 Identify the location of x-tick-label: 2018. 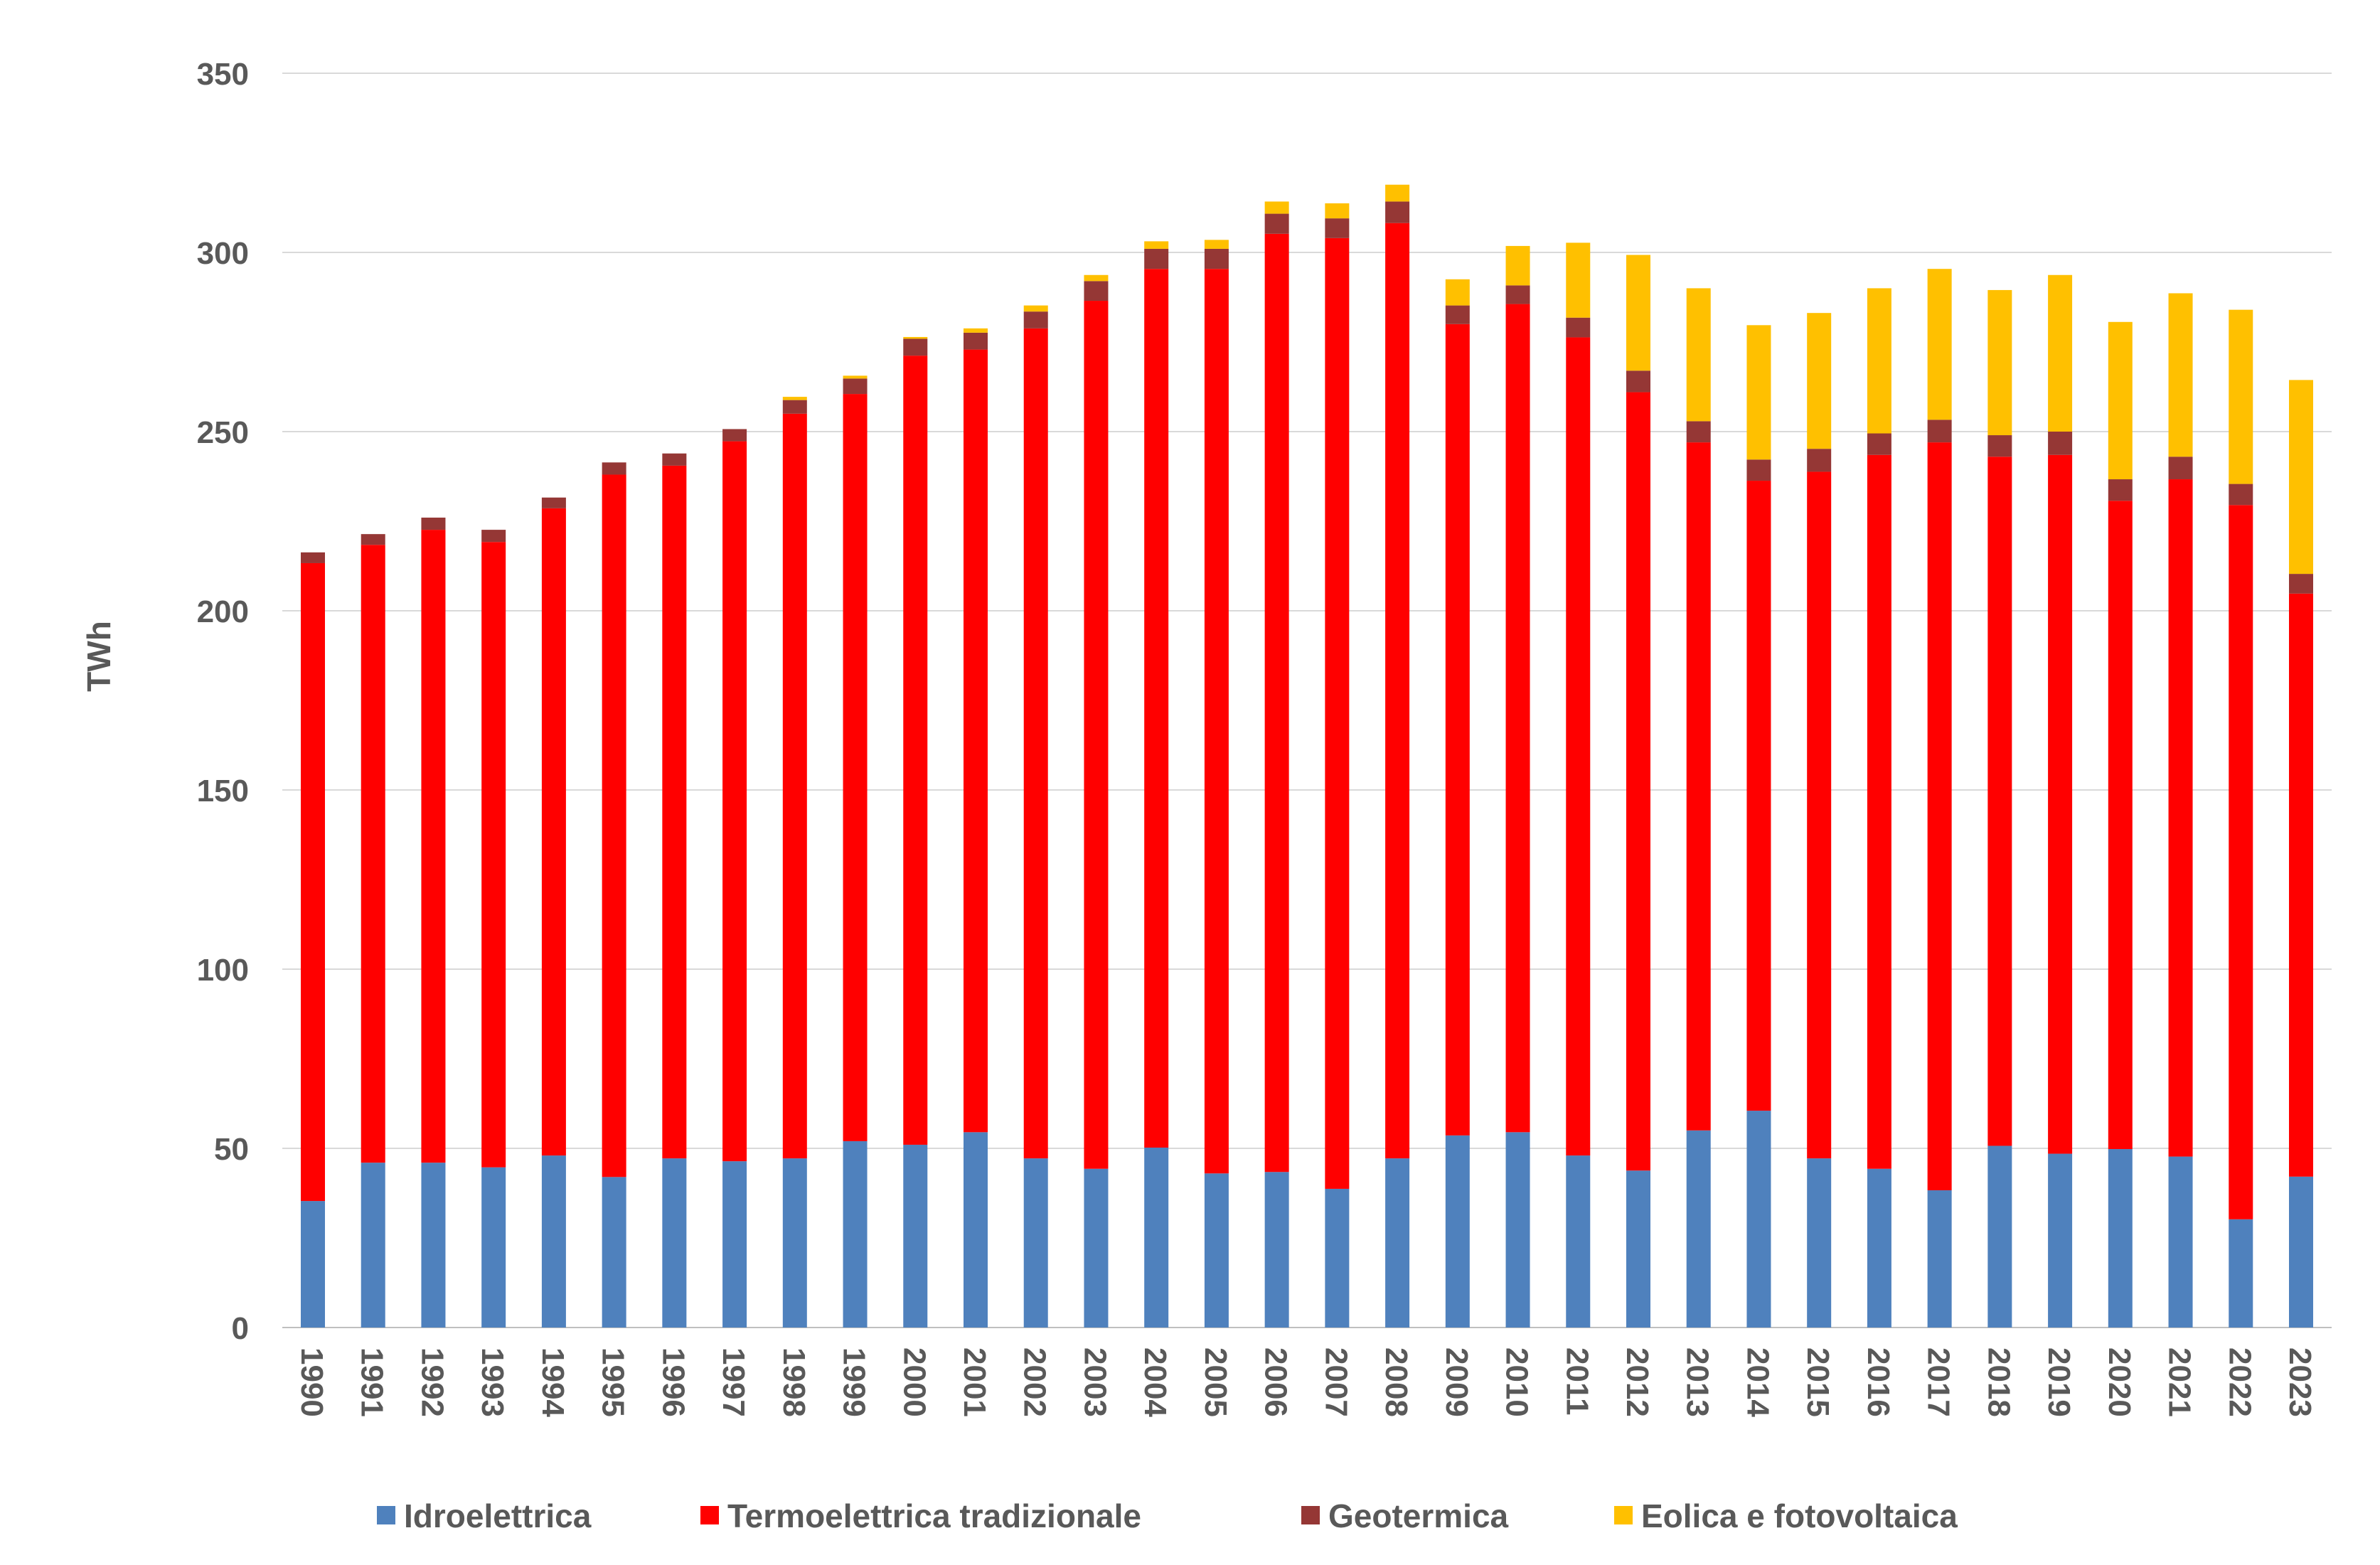
(1998, 1382).